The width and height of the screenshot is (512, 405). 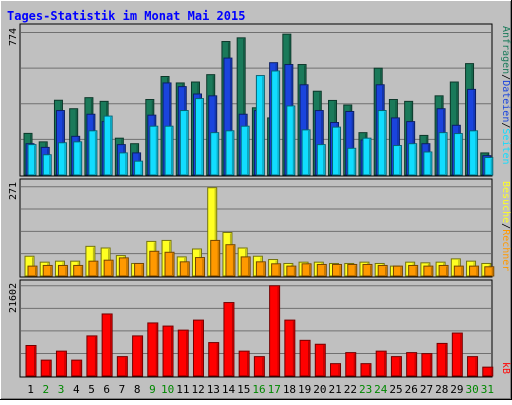 I want to click on x-tick-label-day-3: 3, so click(x=61, y=389).